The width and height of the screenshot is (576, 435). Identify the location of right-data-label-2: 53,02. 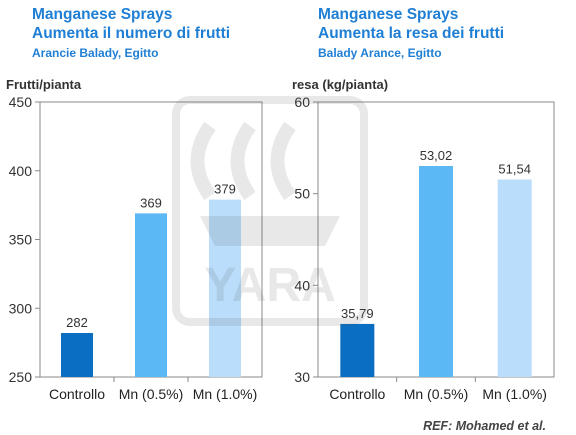
(436, 155).